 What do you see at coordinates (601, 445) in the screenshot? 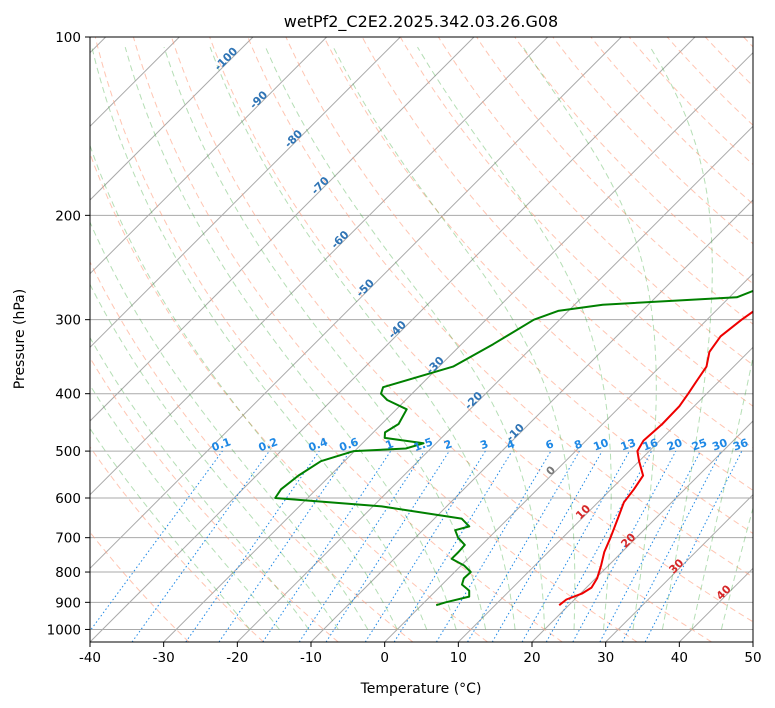
I see `mixing-ratio-label: 10` at bounding box center [601, 445].